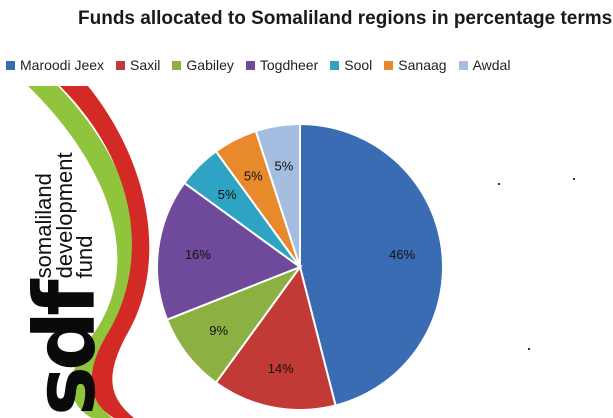  I want to click on legend-item-togdheer: Togdheer, so click(282, 65).